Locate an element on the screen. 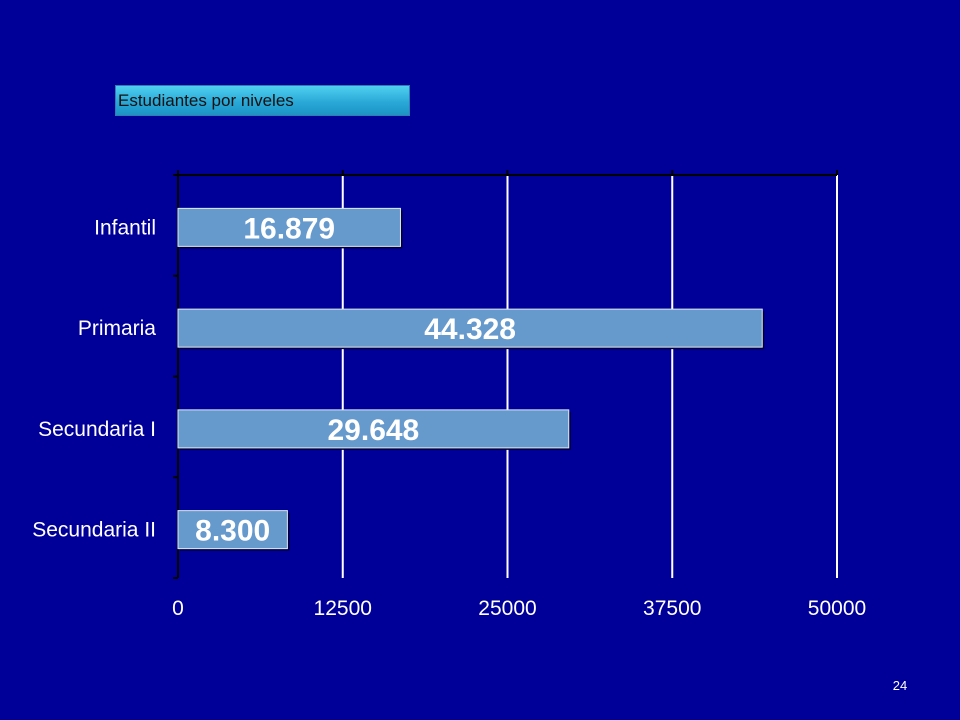 The image size is (960, 720). data-label-0: 16.879 is located at coordinates (289, 228).